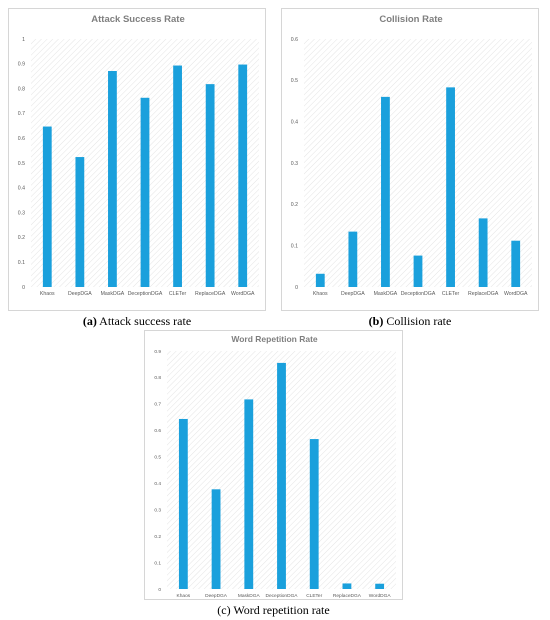 The image size is (550, 620). I want to click on chart-title: Collision Rate, so click(410, 19).